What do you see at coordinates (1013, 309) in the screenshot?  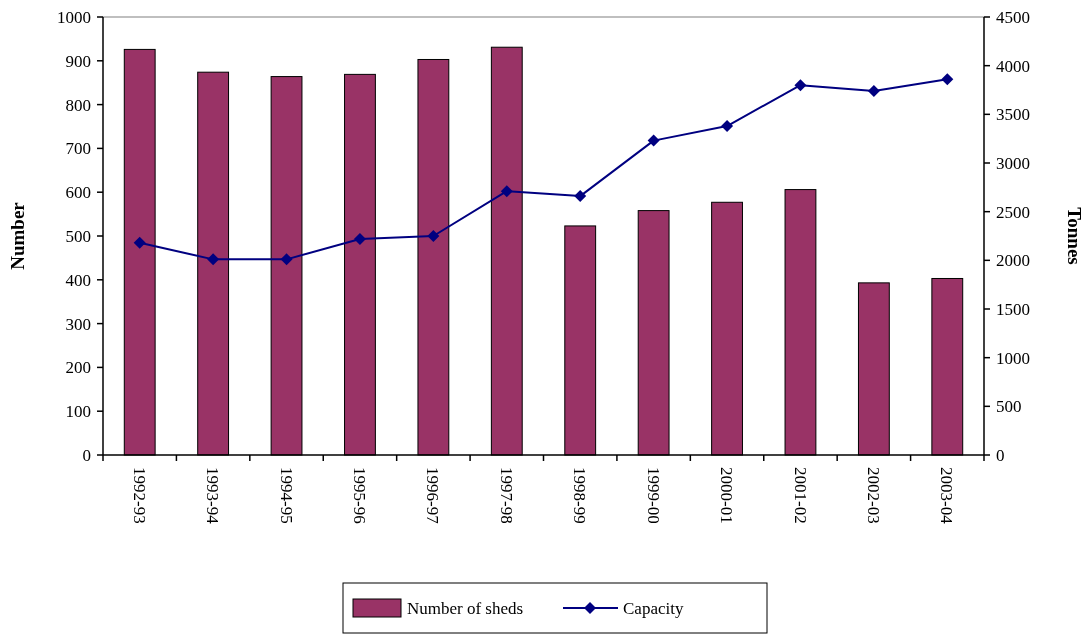 I see `y2-tick-label: 1500` at bounding box center [1013, 309].